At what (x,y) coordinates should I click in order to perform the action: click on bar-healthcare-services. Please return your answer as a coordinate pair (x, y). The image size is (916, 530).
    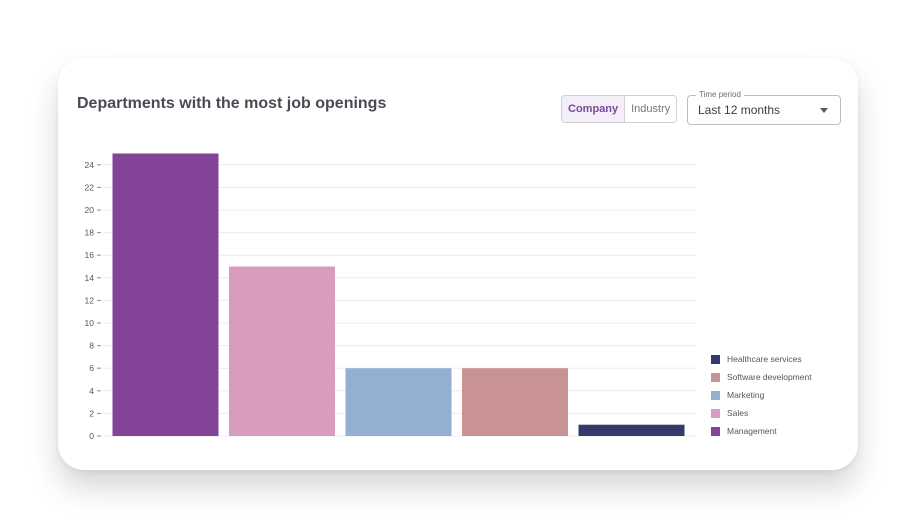
    Looking at the image, I should click on (631, 430).